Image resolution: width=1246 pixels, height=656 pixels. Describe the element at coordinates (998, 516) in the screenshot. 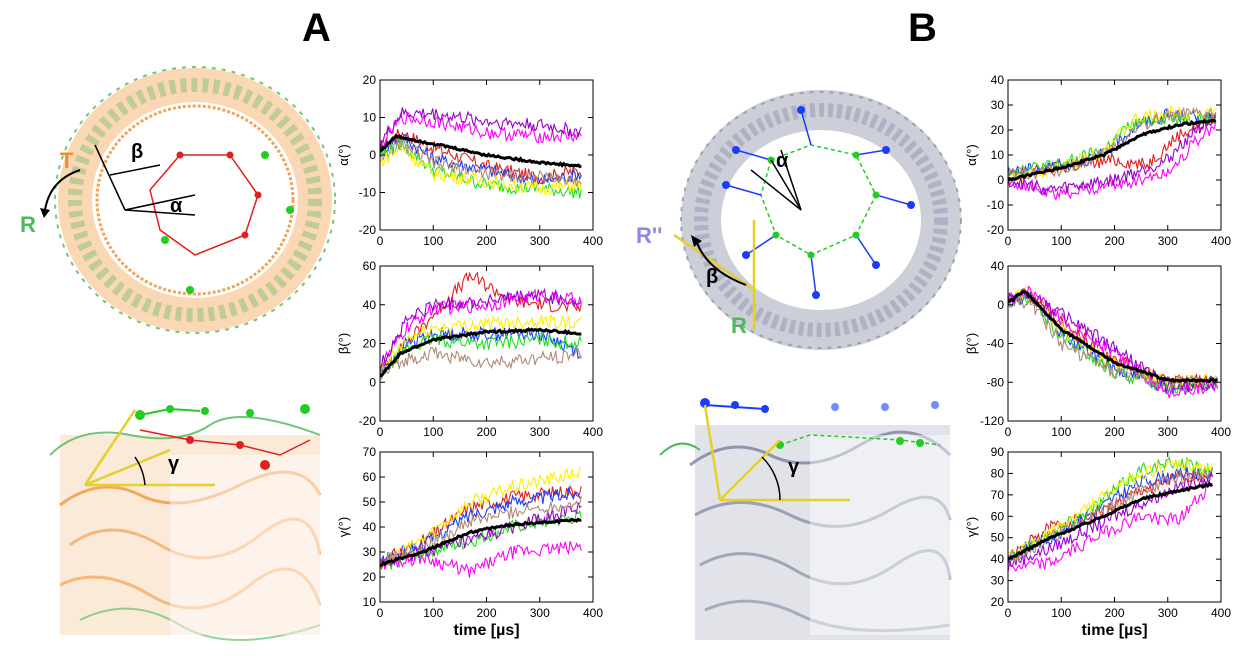

I see `y-tick-label: 60` at that location.